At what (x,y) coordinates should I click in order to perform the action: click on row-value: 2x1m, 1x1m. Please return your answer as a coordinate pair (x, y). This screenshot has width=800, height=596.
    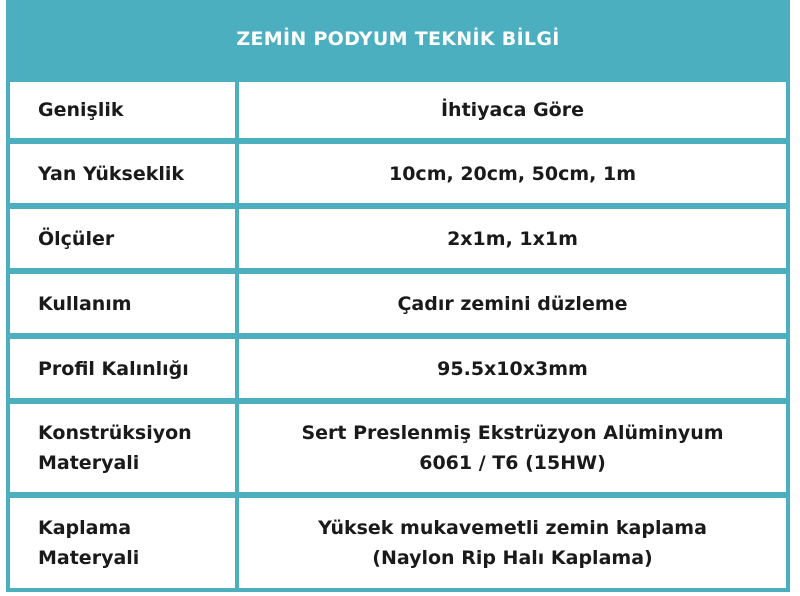
    Looking at the image, I should click on (512, 238).